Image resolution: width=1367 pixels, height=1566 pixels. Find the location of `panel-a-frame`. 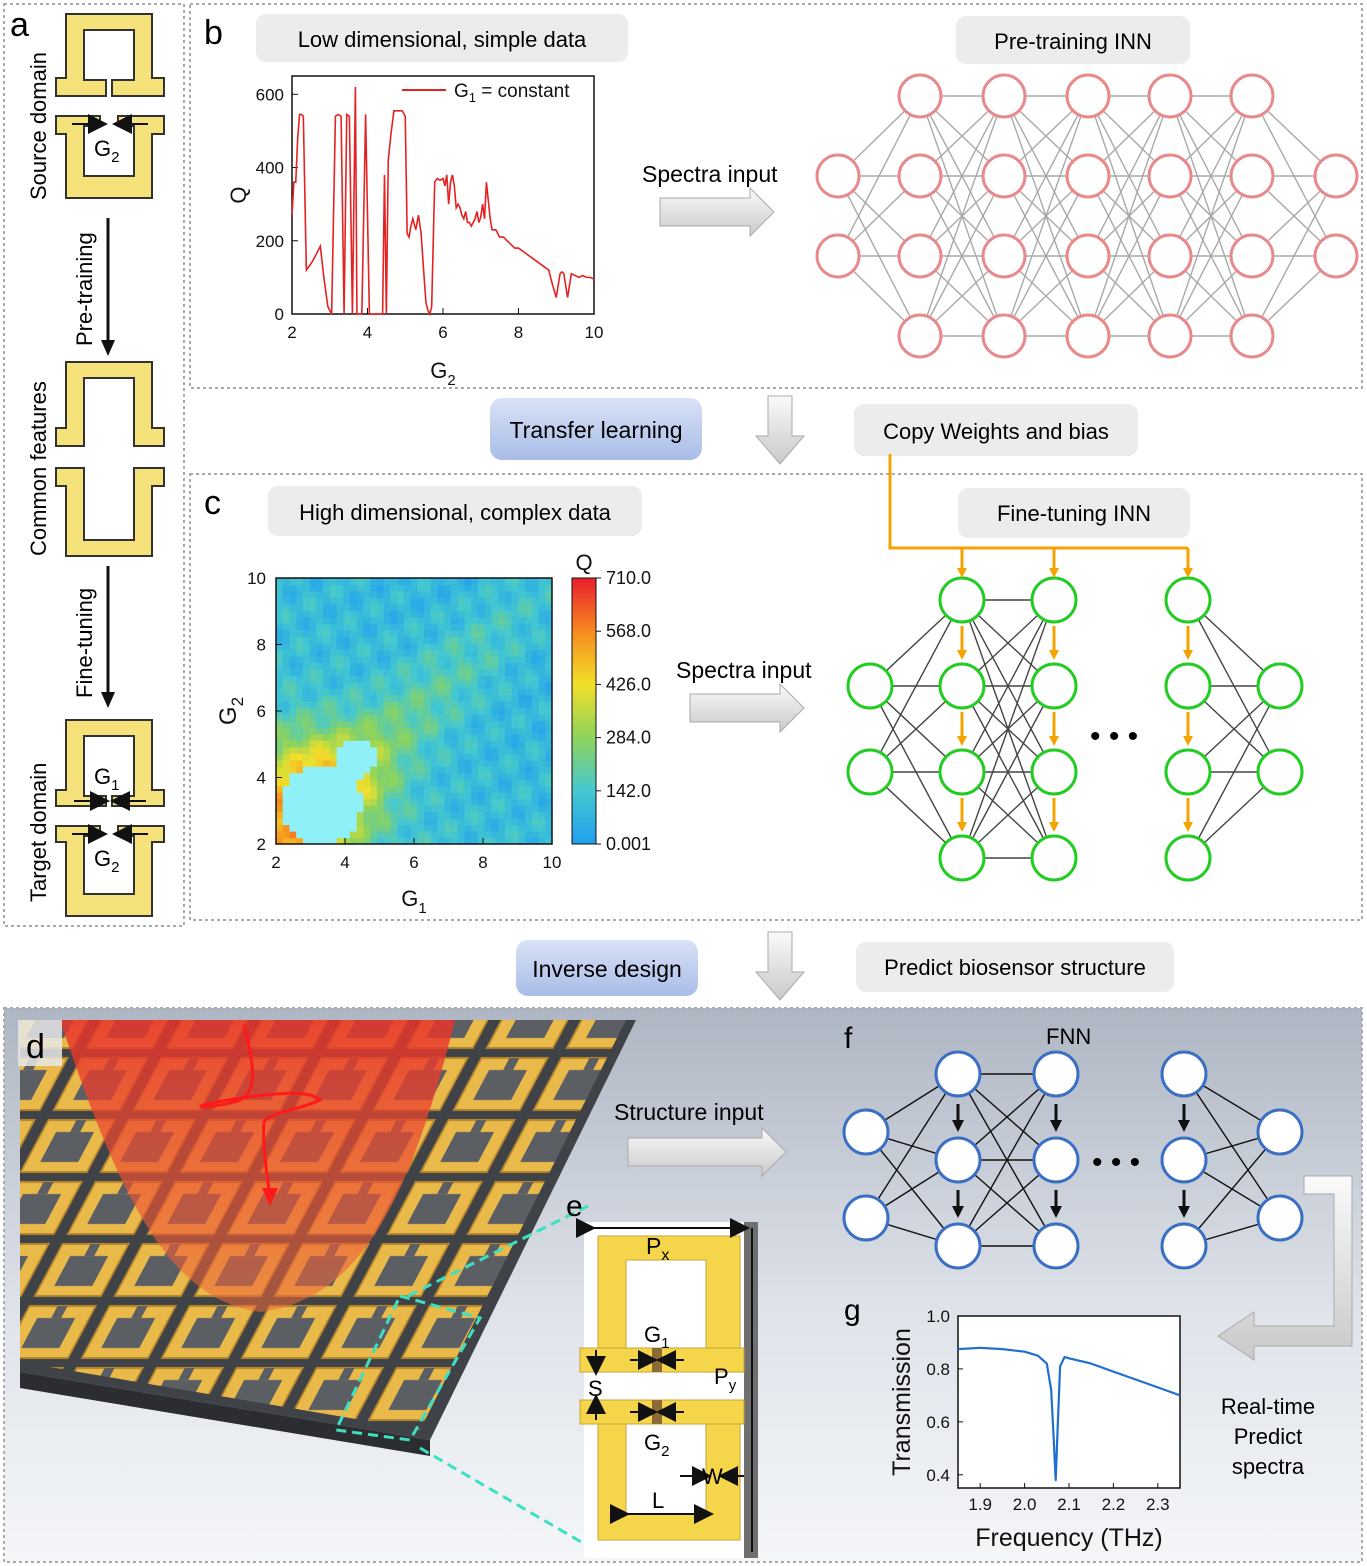

panel-a-frame is located at coordinates (94, 465).